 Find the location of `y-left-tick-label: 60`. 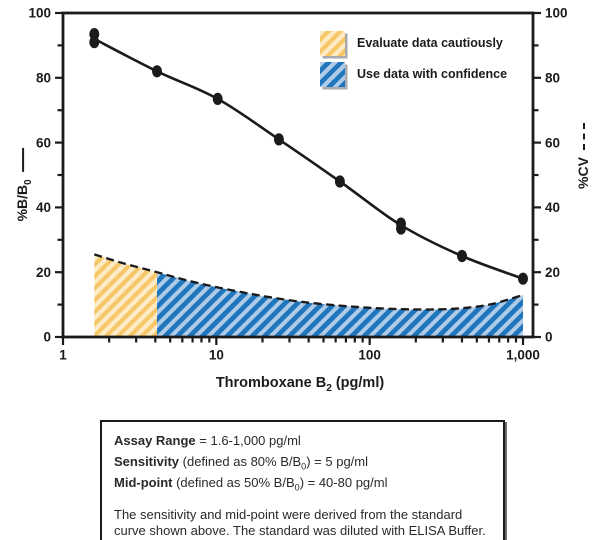

y-left-tick-label: 60 is located at coordinates (43, 142).